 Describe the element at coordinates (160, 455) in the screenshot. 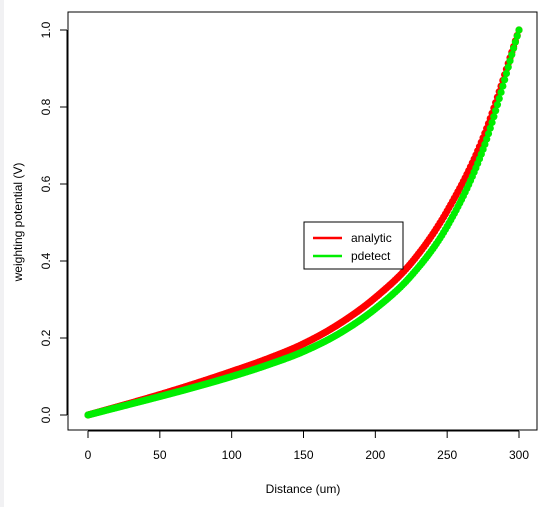

I see `x-tick-label: 50` at that location.